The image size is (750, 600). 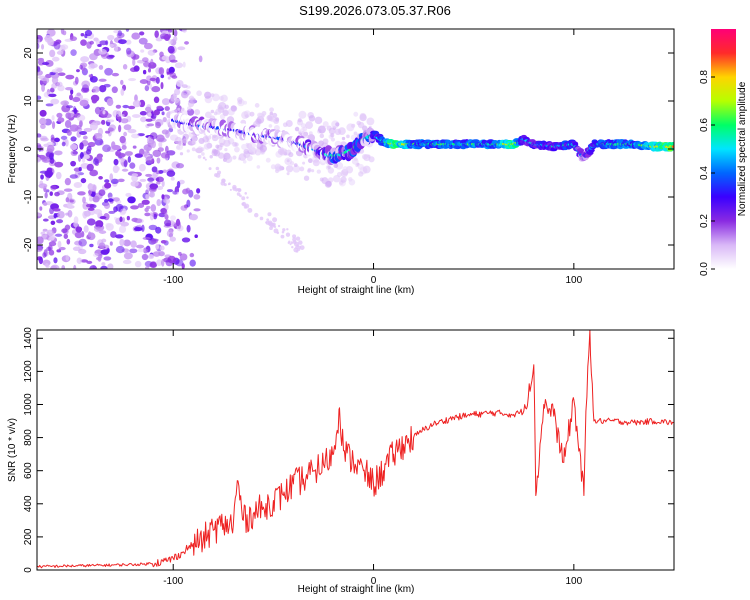 What do you see at coordinates (28, 244) in the screenshot?
I see `y-tick-label: -20` at bounding box center [28, 244].